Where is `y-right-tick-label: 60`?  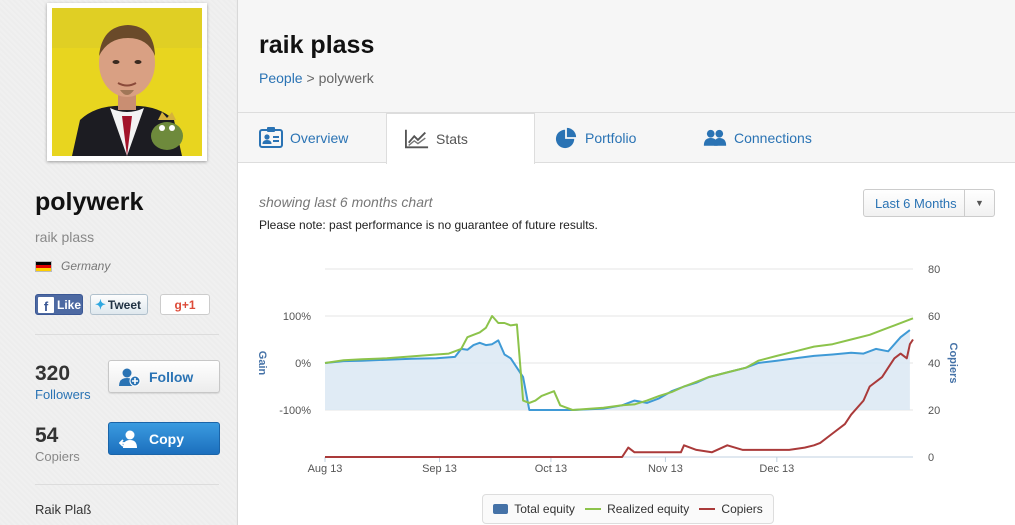
y-right-tick-label: 60 is located at coordinates (934, 317).